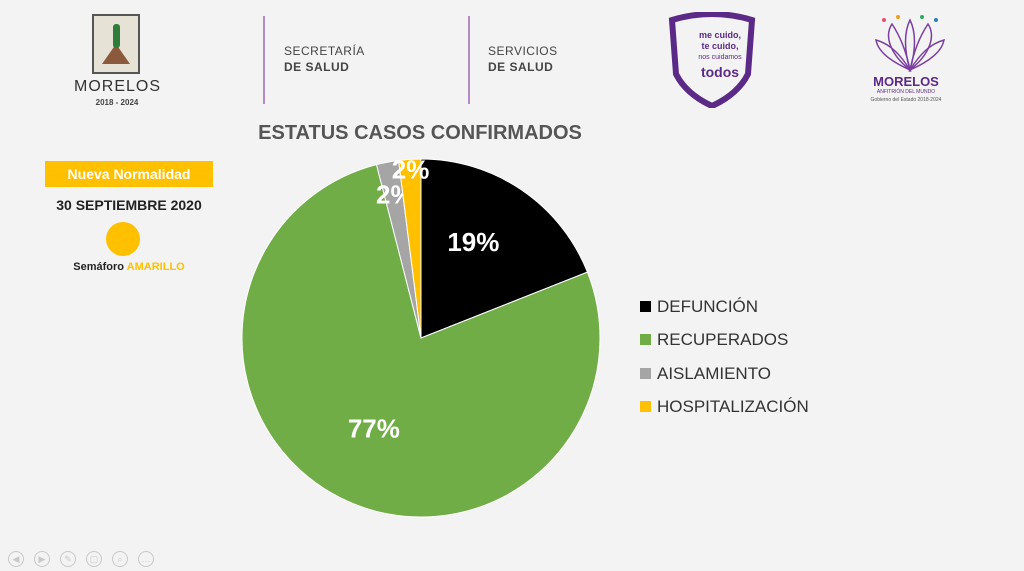  I want to click on semaforo-value: AMARILLO, so click(155, 267).